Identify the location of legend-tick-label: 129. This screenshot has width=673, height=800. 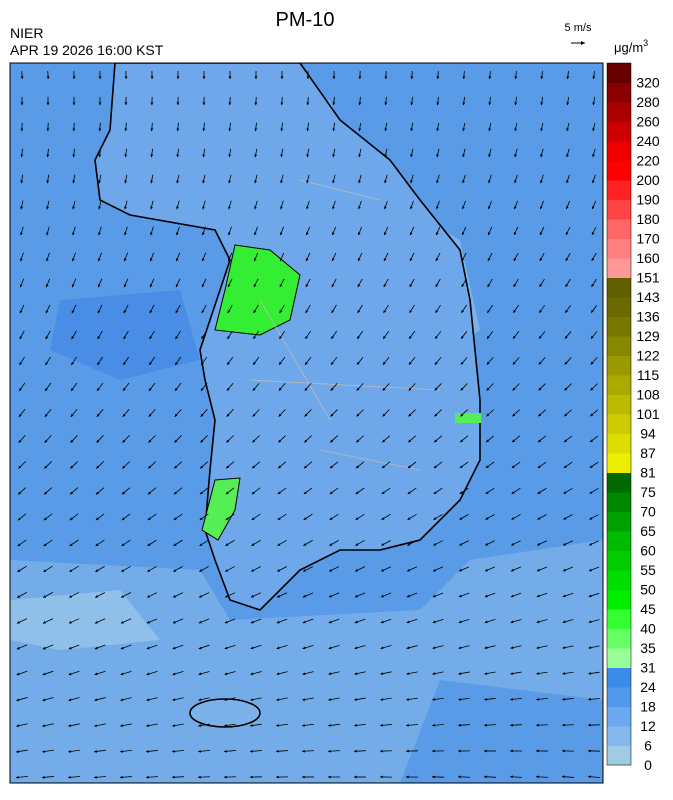
(648, 336).